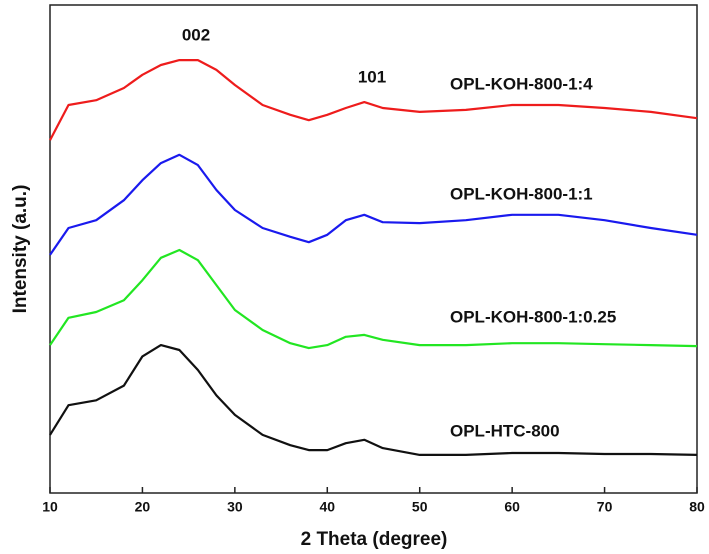 This screenshot has width=709, height=554. I want to click on x-tick-label: 40, so click(327, 507).